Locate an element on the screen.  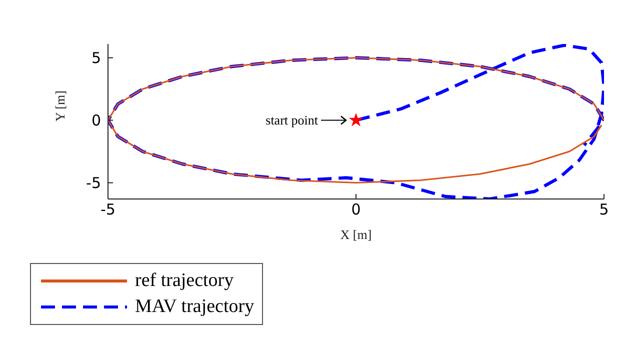
y-tick-label: 0 is located at coordinates (96, 121).